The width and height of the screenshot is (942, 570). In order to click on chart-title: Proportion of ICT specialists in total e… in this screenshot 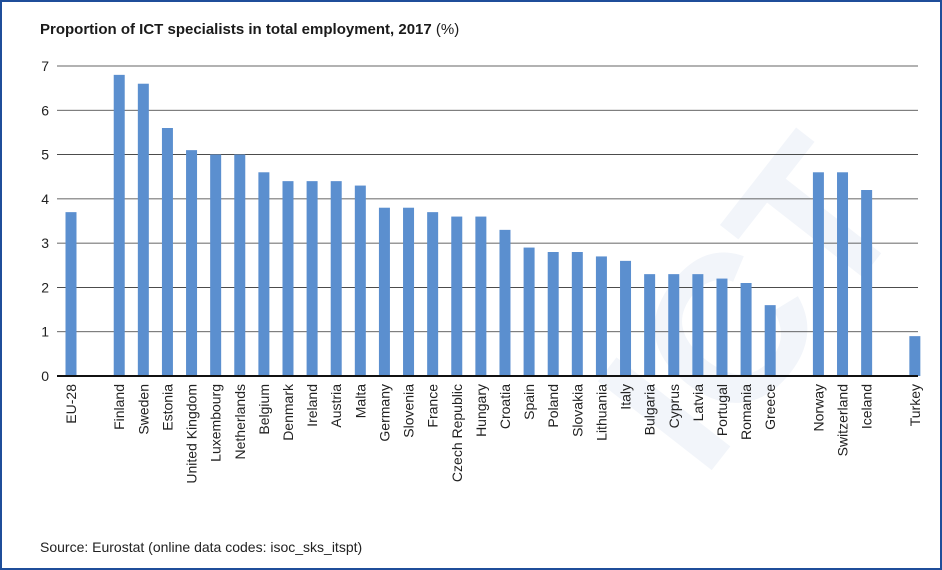, I will do `click(249, 29)`.